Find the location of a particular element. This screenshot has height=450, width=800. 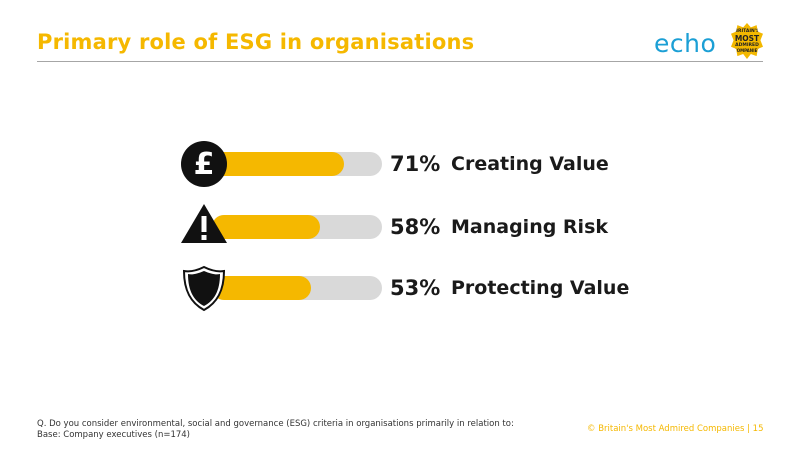

chart-row-managing-risk: 58% Managing Risk is located at coordinates (400, 226).